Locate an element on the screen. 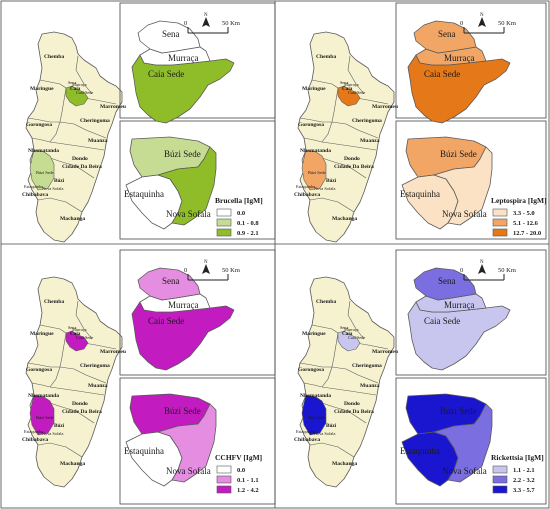 The image size is (550, 509). legend-label: 0.1 - 1.1 is located at coordinates (248, 480).